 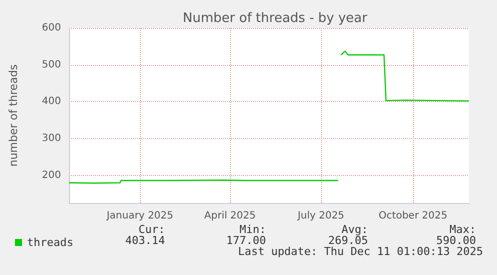 I want to click on text: Max:, so click(x=463, y=229).